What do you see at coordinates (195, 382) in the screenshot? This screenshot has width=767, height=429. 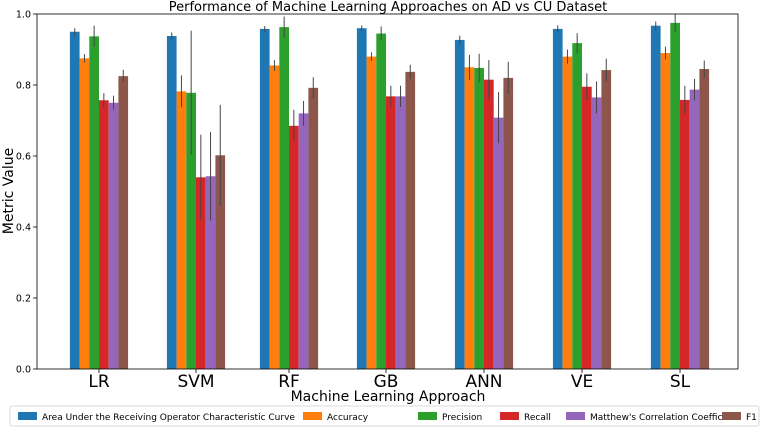 I see `x-tick-label: SVM` at bounding box center [195, 382].